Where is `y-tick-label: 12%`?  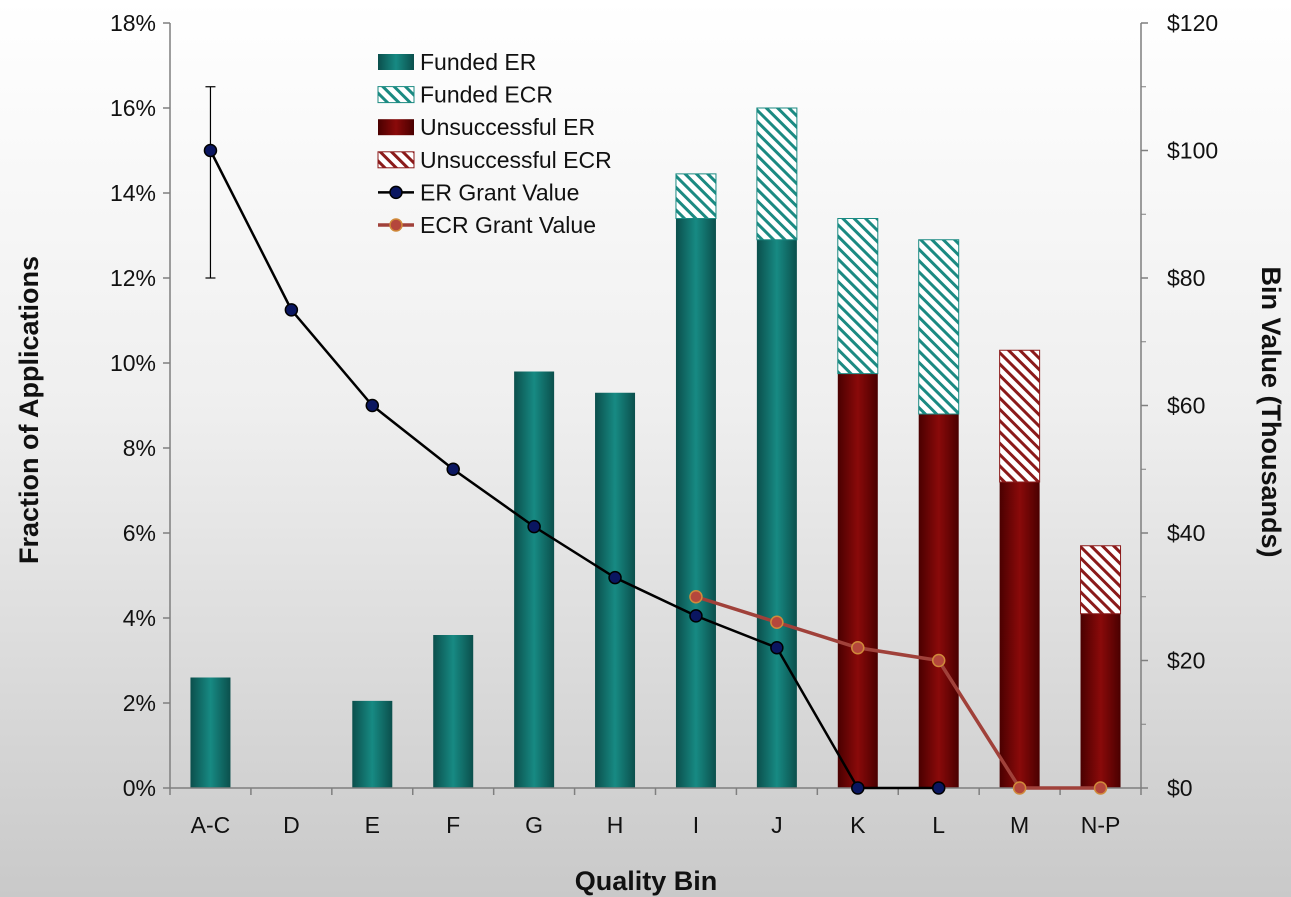
y-tick-label: 12% is located at coordinates (133, 278).